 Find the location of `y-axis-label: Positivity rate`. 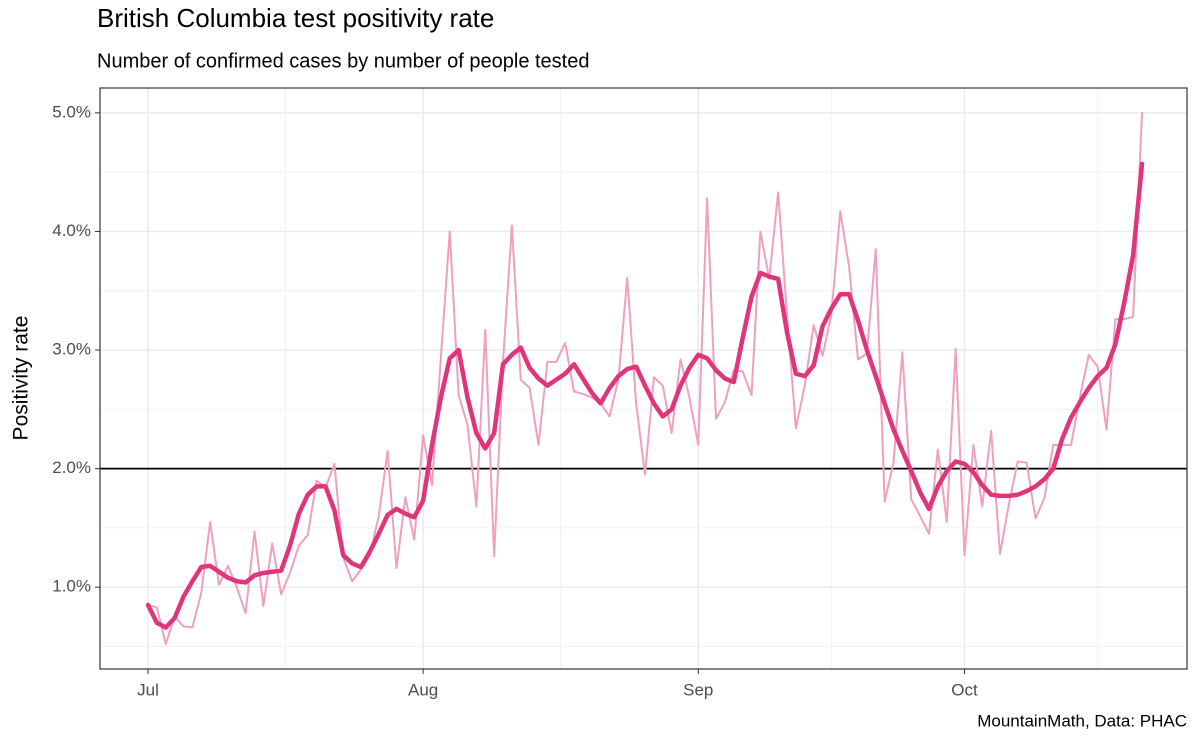

y-axis-label: Positivity rate is located at coordinates (21, 378).